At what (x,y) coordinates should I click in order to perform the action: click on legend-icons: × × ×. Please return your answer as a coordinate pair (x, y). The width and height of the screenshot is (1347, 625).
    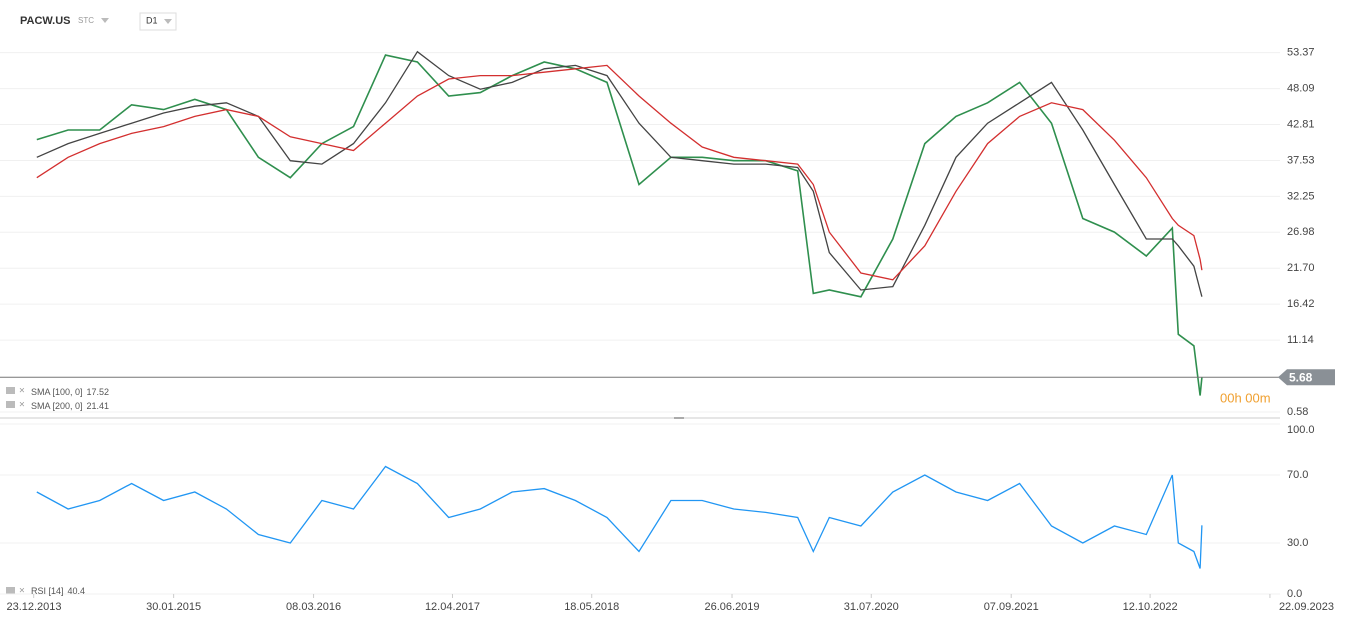
    Looking at the image, I should click on (15, 491).